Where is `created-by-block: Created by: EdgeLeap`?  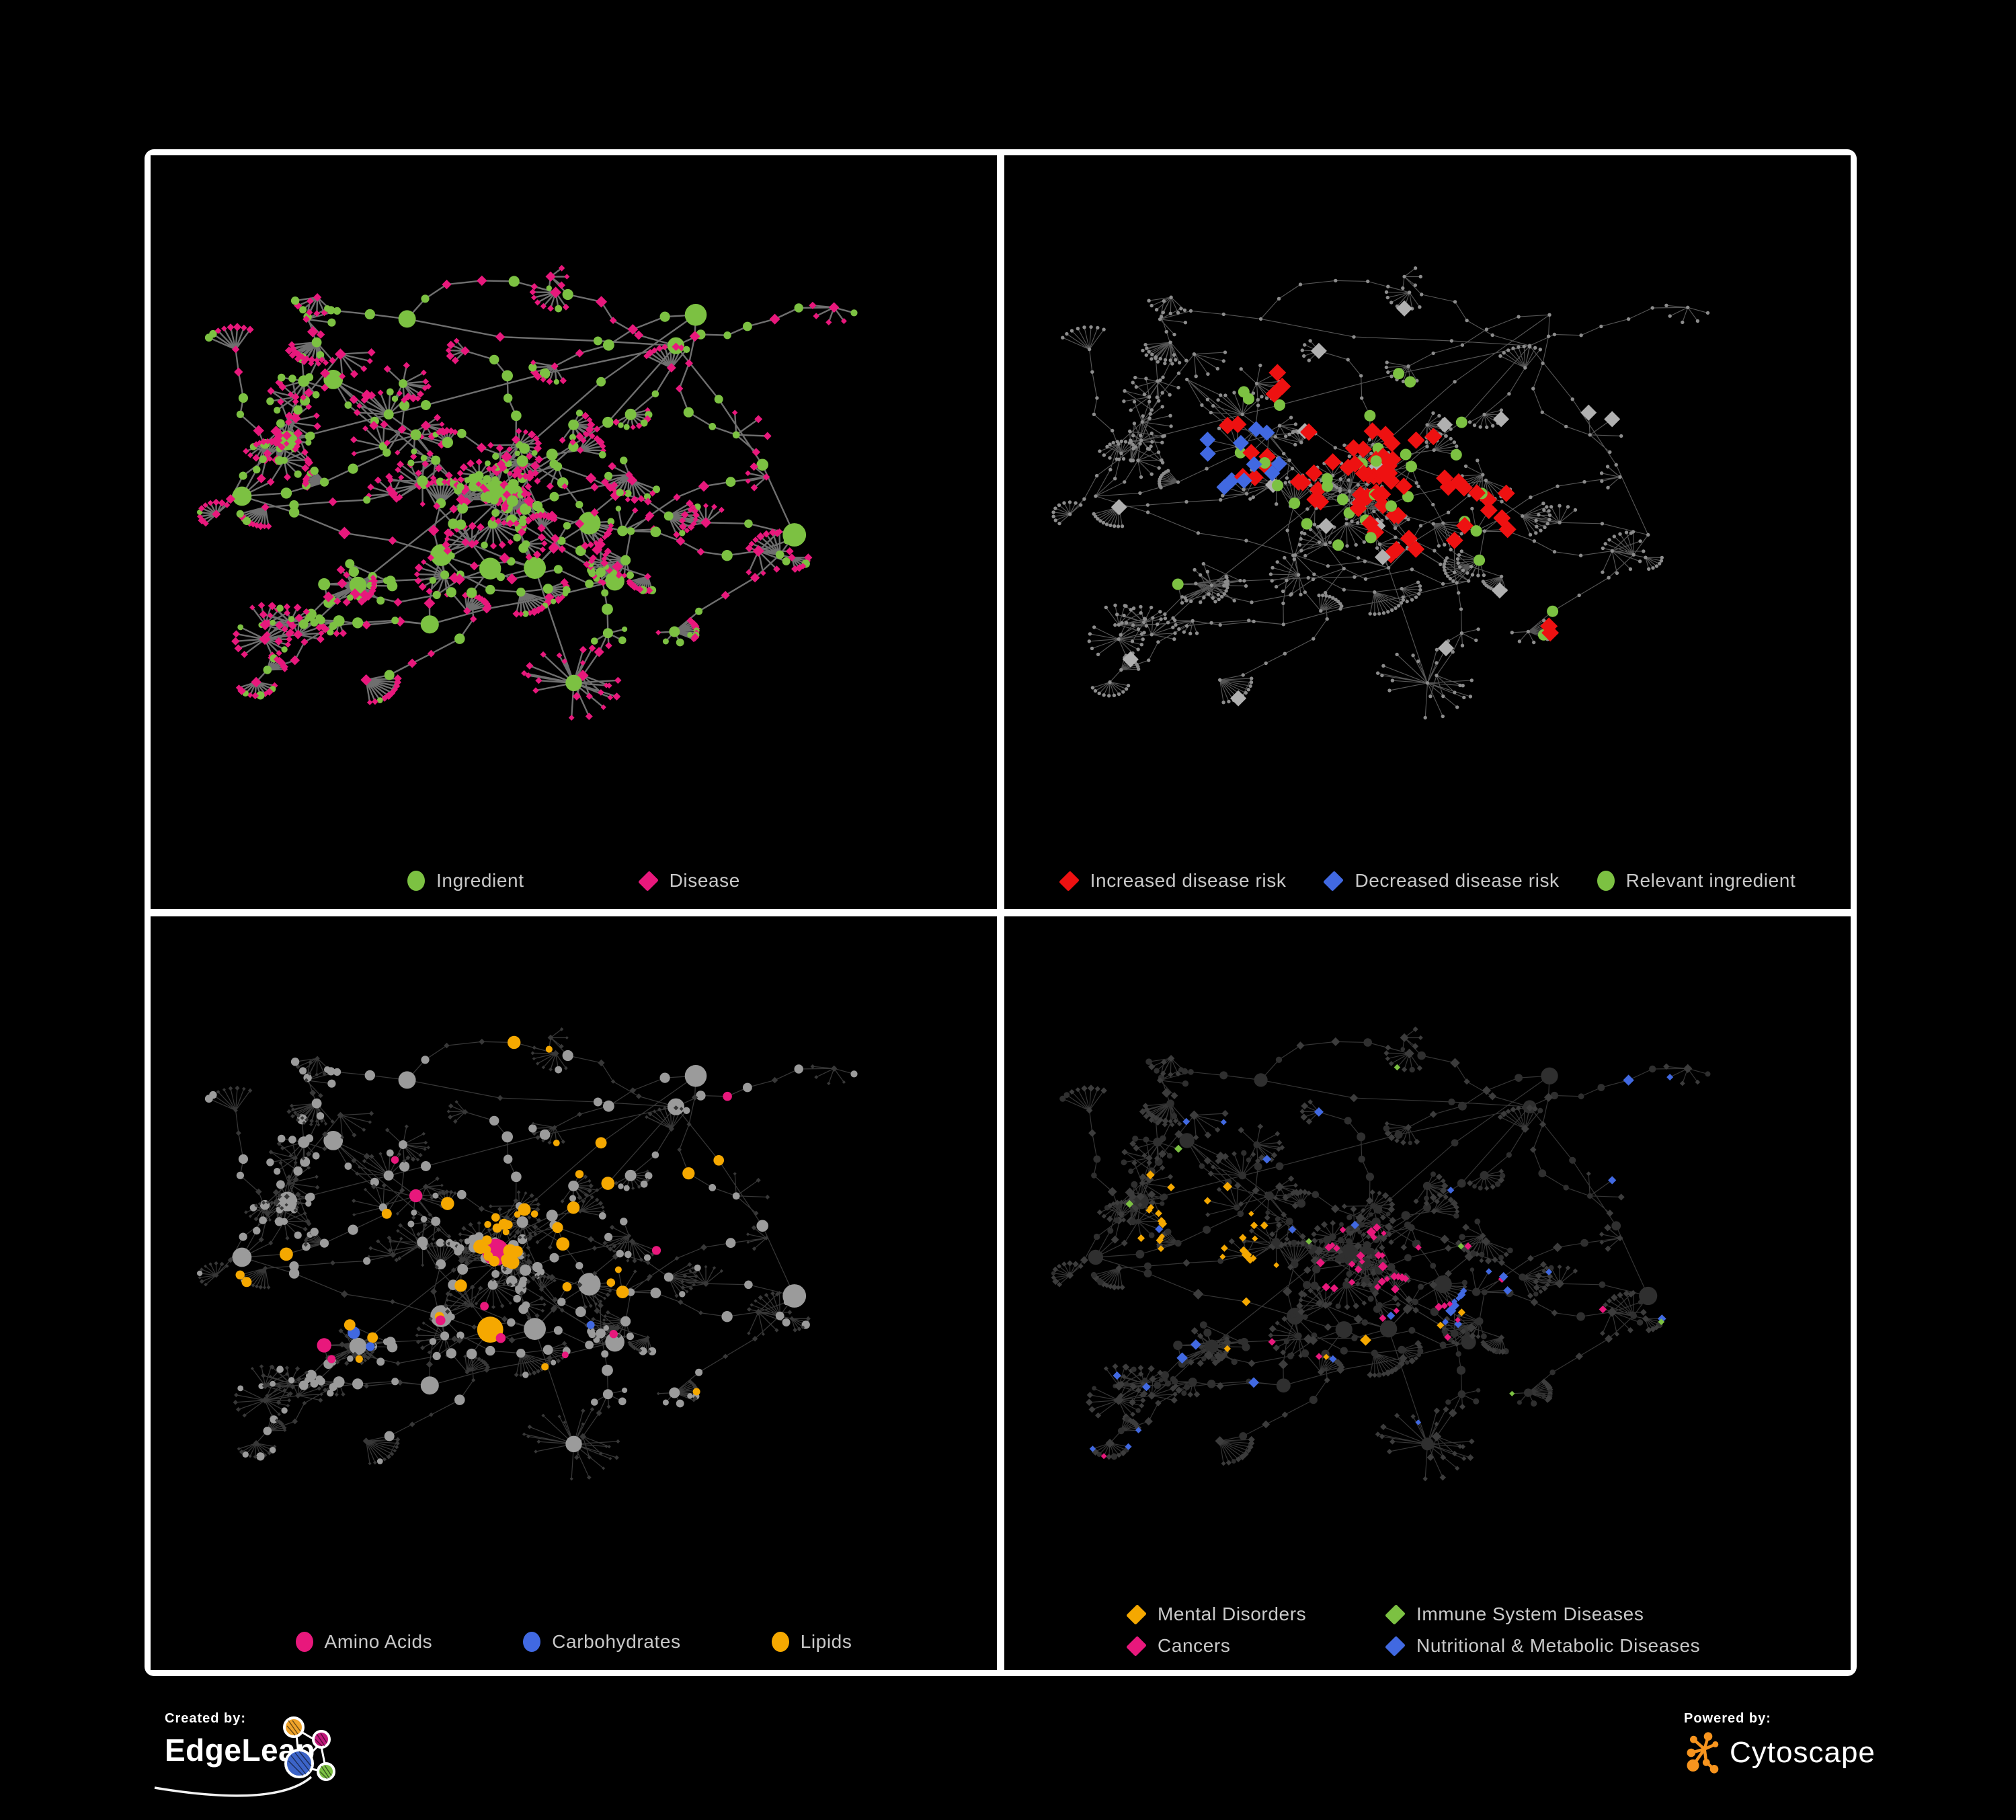
created-by-block: Created by: EdgeLeap is located at coordinates (314, 1765).